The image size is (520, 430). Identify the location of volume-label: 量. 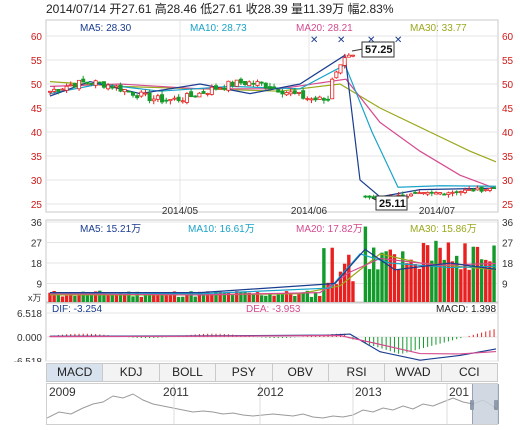
(296, 9).